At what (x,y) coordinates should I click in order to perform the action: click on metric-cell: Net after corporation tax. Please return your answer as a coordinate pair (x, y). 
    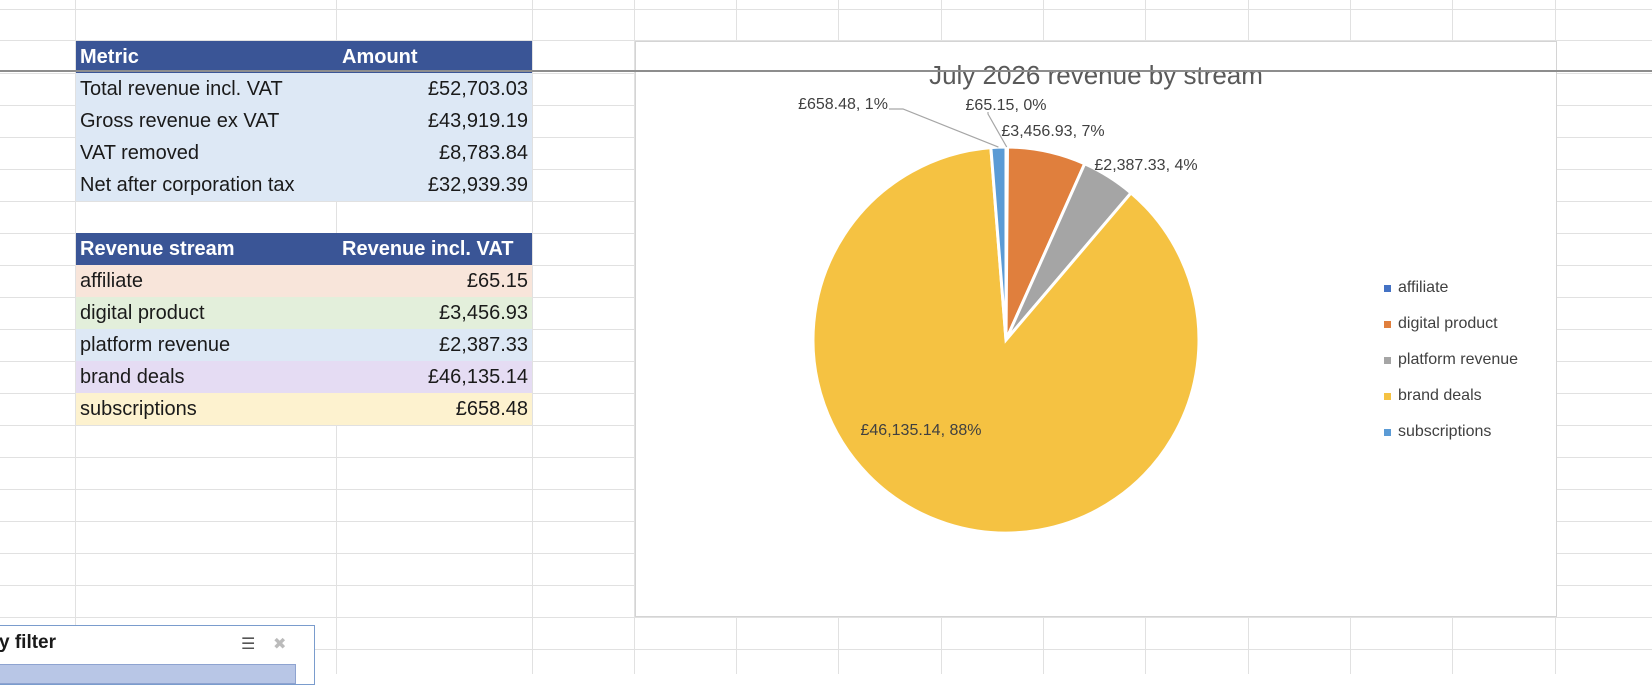
    Looking at the image, I should click on (207, 185).